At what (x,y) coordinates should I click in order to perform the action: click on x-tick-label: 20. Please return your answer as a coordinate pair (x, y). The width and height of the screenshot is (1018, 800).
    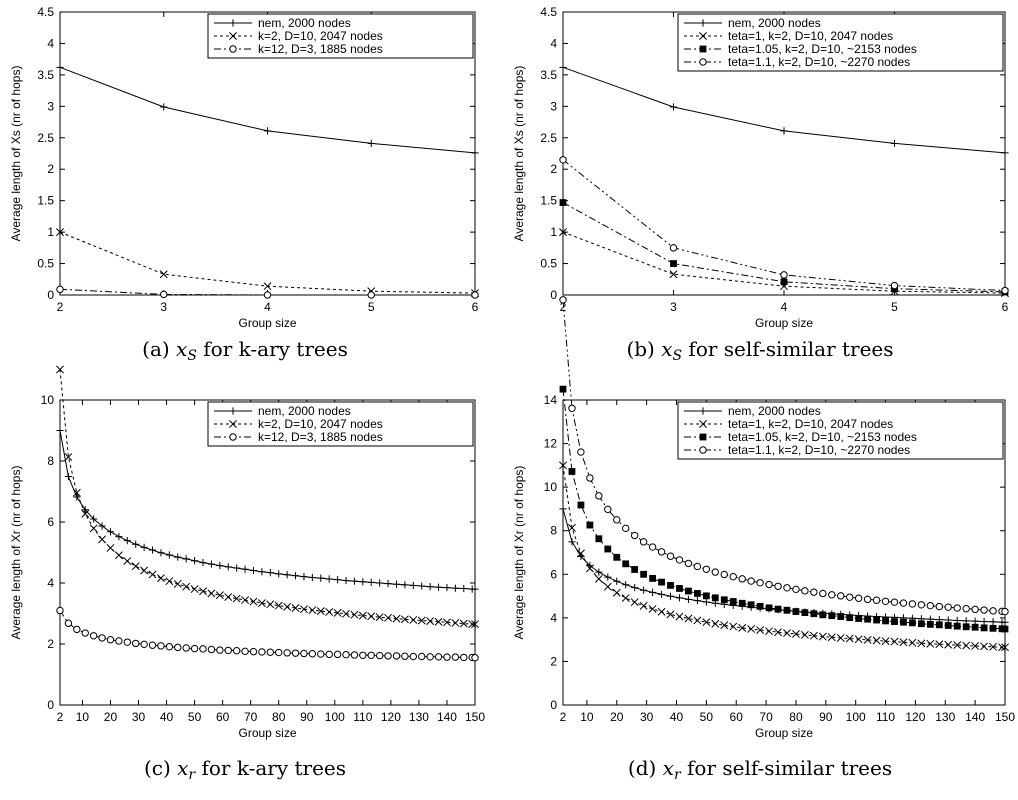
    Looking at the image, I should click on (617, 717).